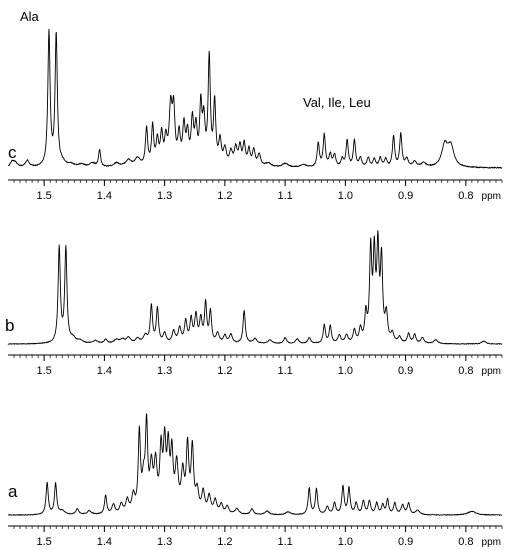 The height and width of the screenshot is (550, 512). I want to click on panel-label-a: a, so click(13, 491).